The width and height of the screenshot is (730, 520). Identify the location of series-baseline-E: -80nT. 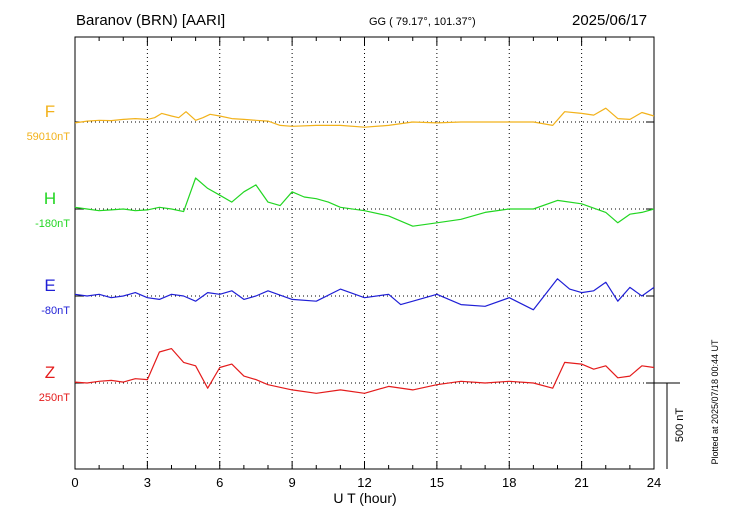
(55, 311).